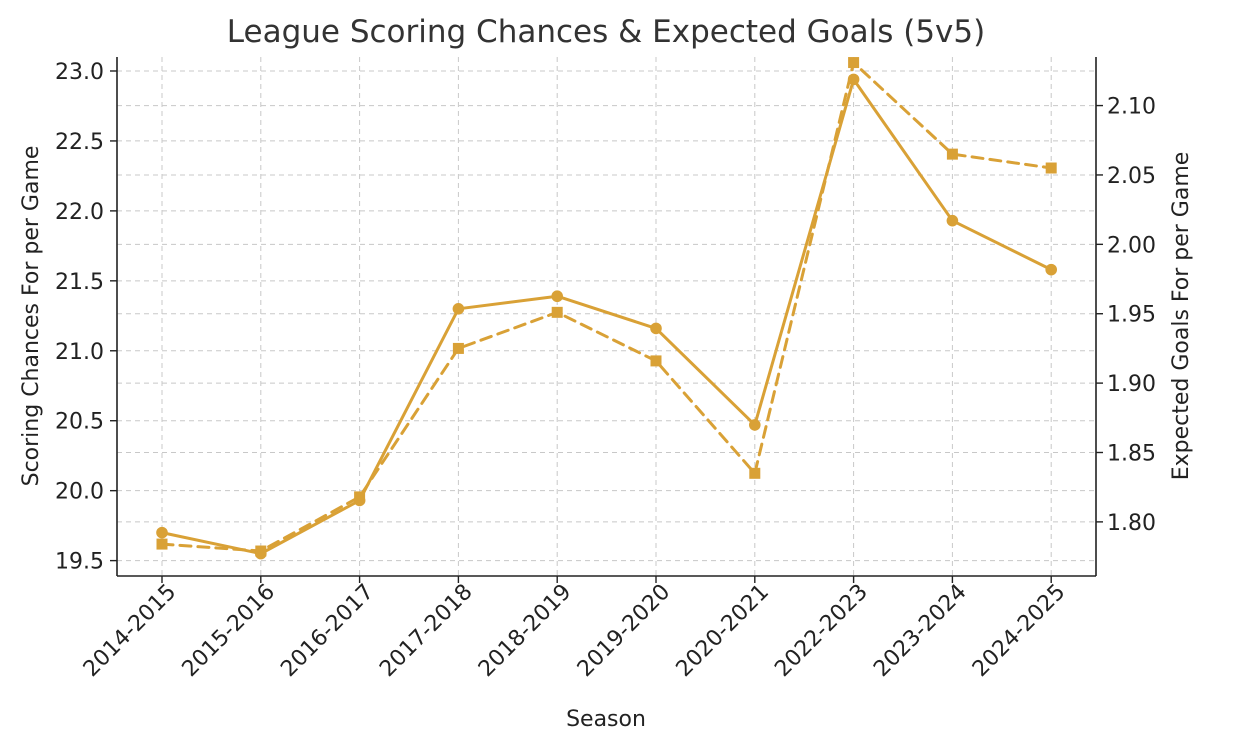 The width and height of the screenshot is (1260, 752). I want to click on right-tick-label: 1.80, so click(1131, 523).